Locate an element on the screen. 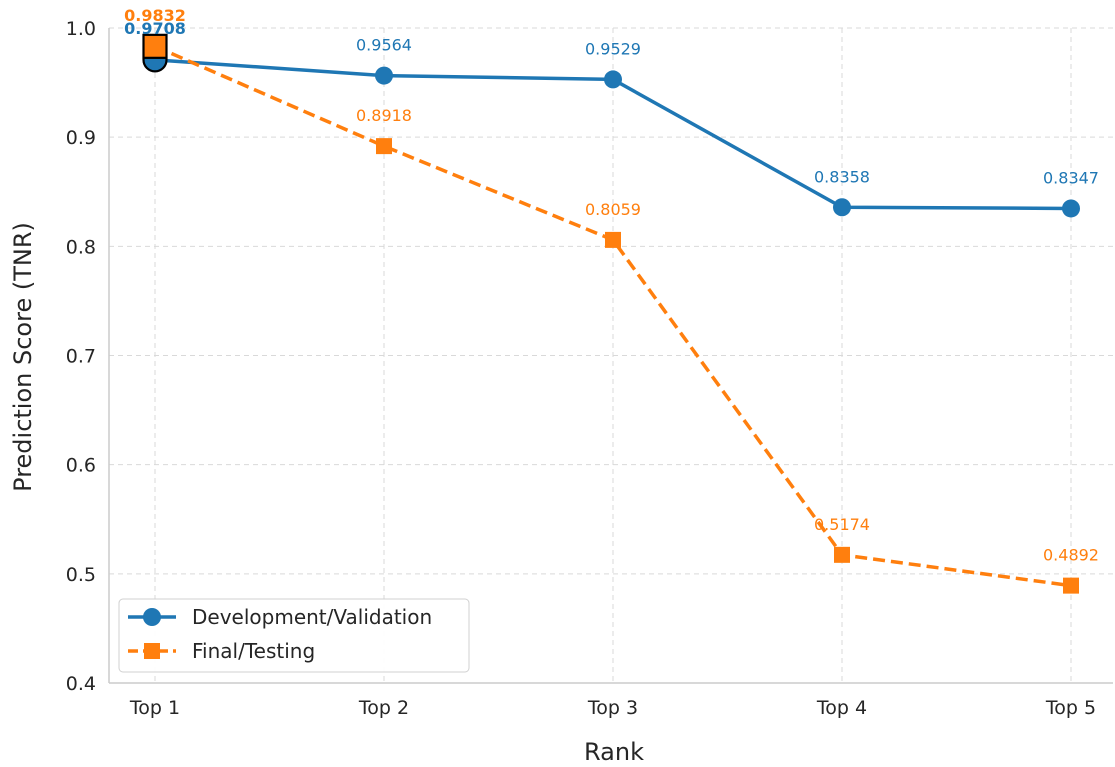 Image resolution: width=1115 pixels, height=767 pixels. data-label: 0.8358 is located at coordinates (842, 176).